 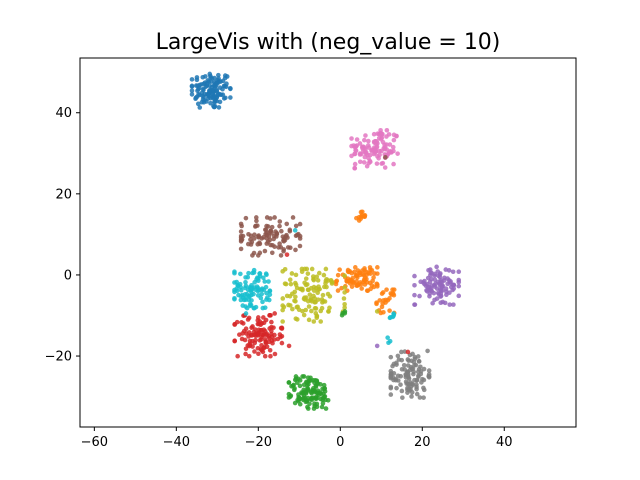 I want to click on x-tick-label: −60, so click(x=94, y=442).